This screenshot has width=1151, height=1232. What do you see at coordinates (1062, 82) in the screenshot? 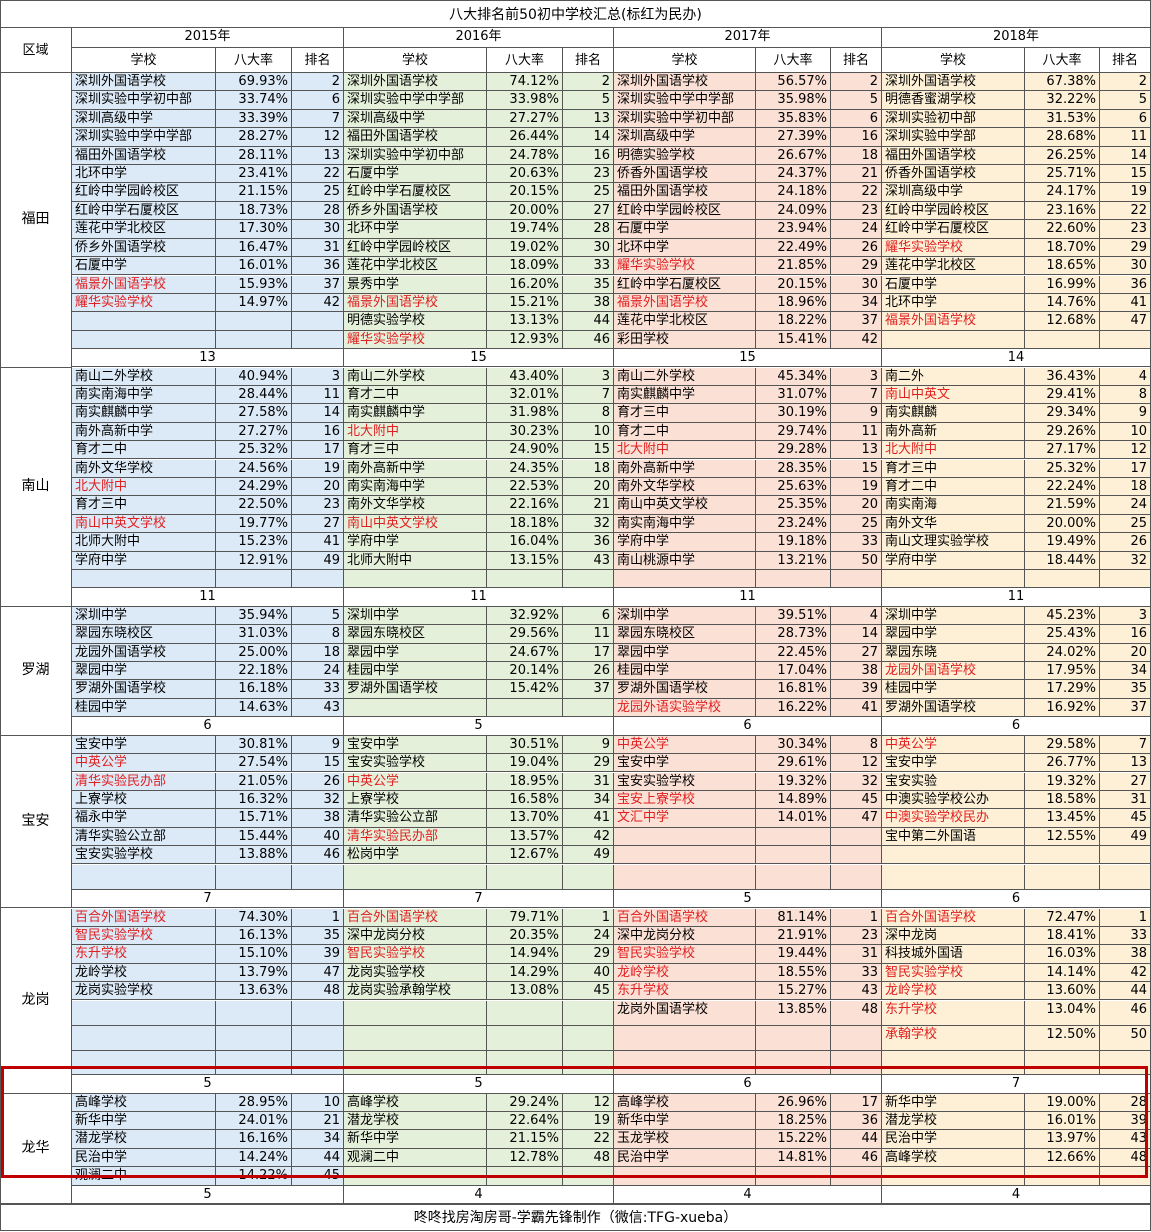
I see `rate-value: 67.38%` at bounding box center [1062, 82].